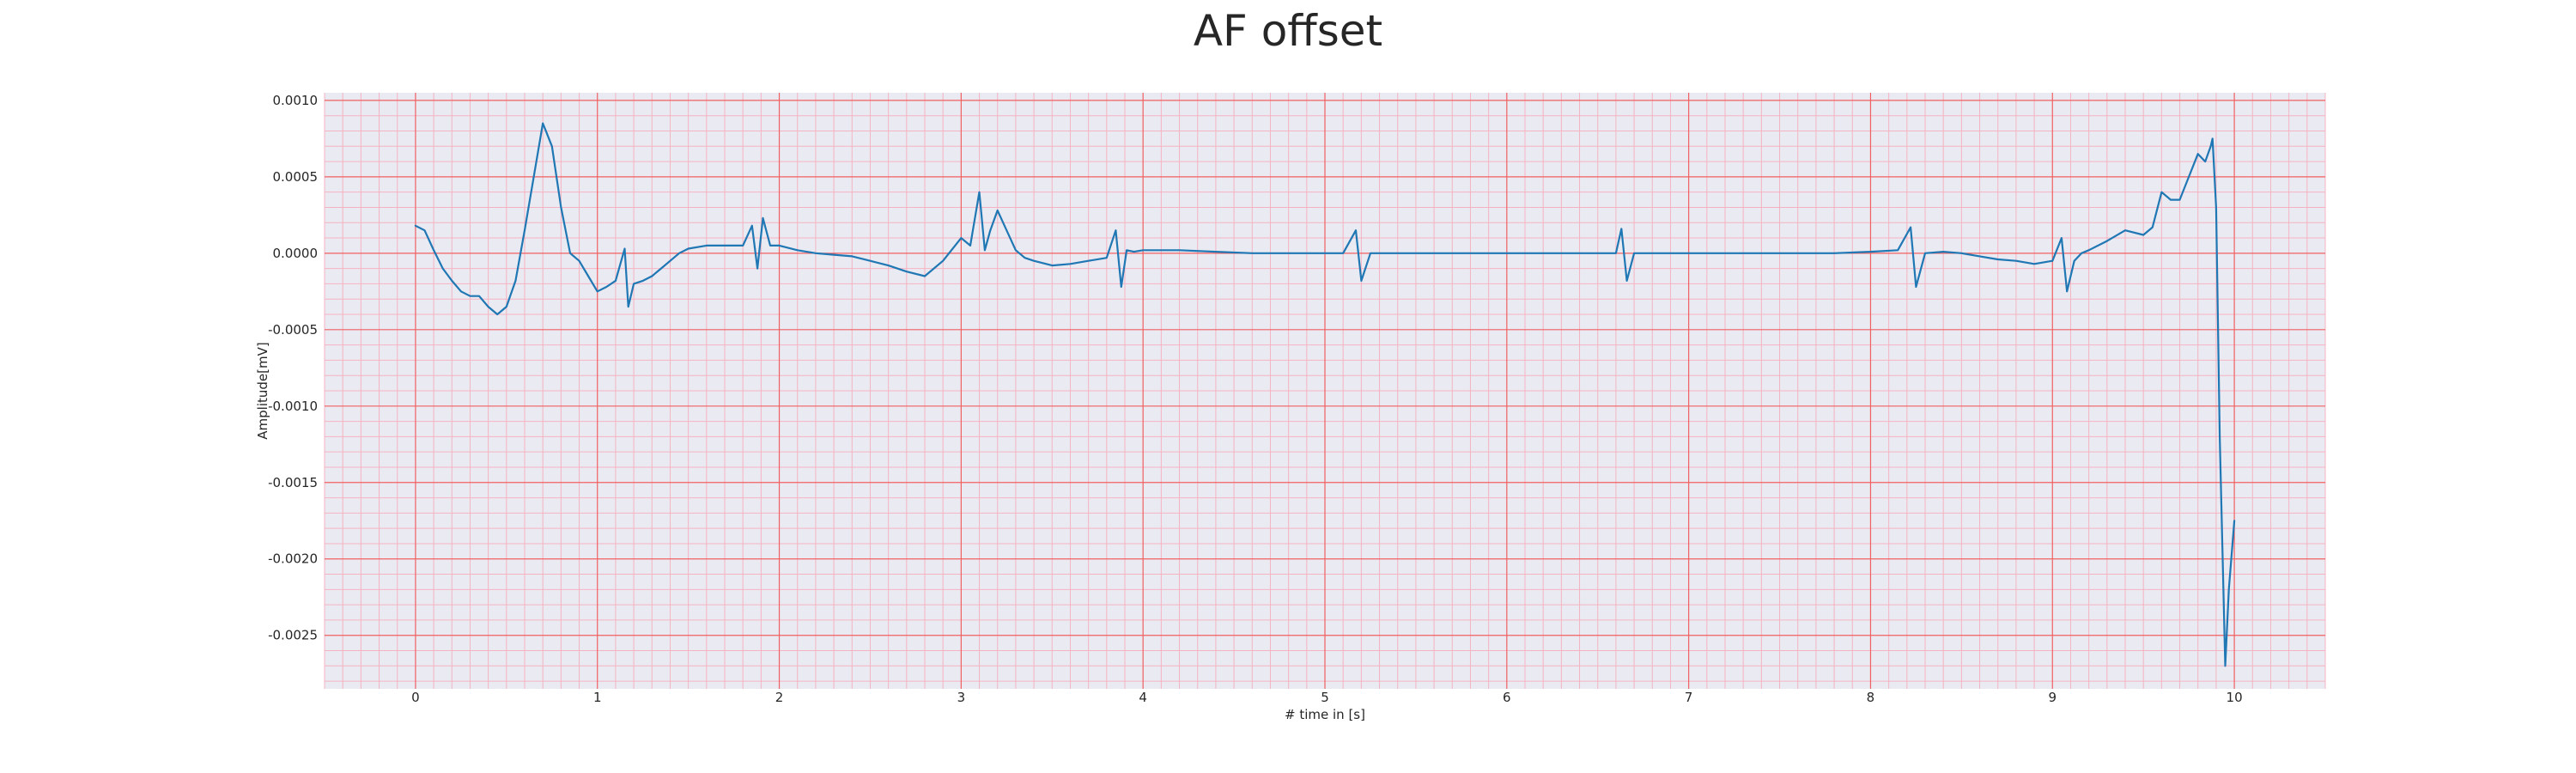  What do you see at coordinates (296, 100) in the screenshot?
I see `y-tick-label: 0.0010` at bounding box center [296, 100].